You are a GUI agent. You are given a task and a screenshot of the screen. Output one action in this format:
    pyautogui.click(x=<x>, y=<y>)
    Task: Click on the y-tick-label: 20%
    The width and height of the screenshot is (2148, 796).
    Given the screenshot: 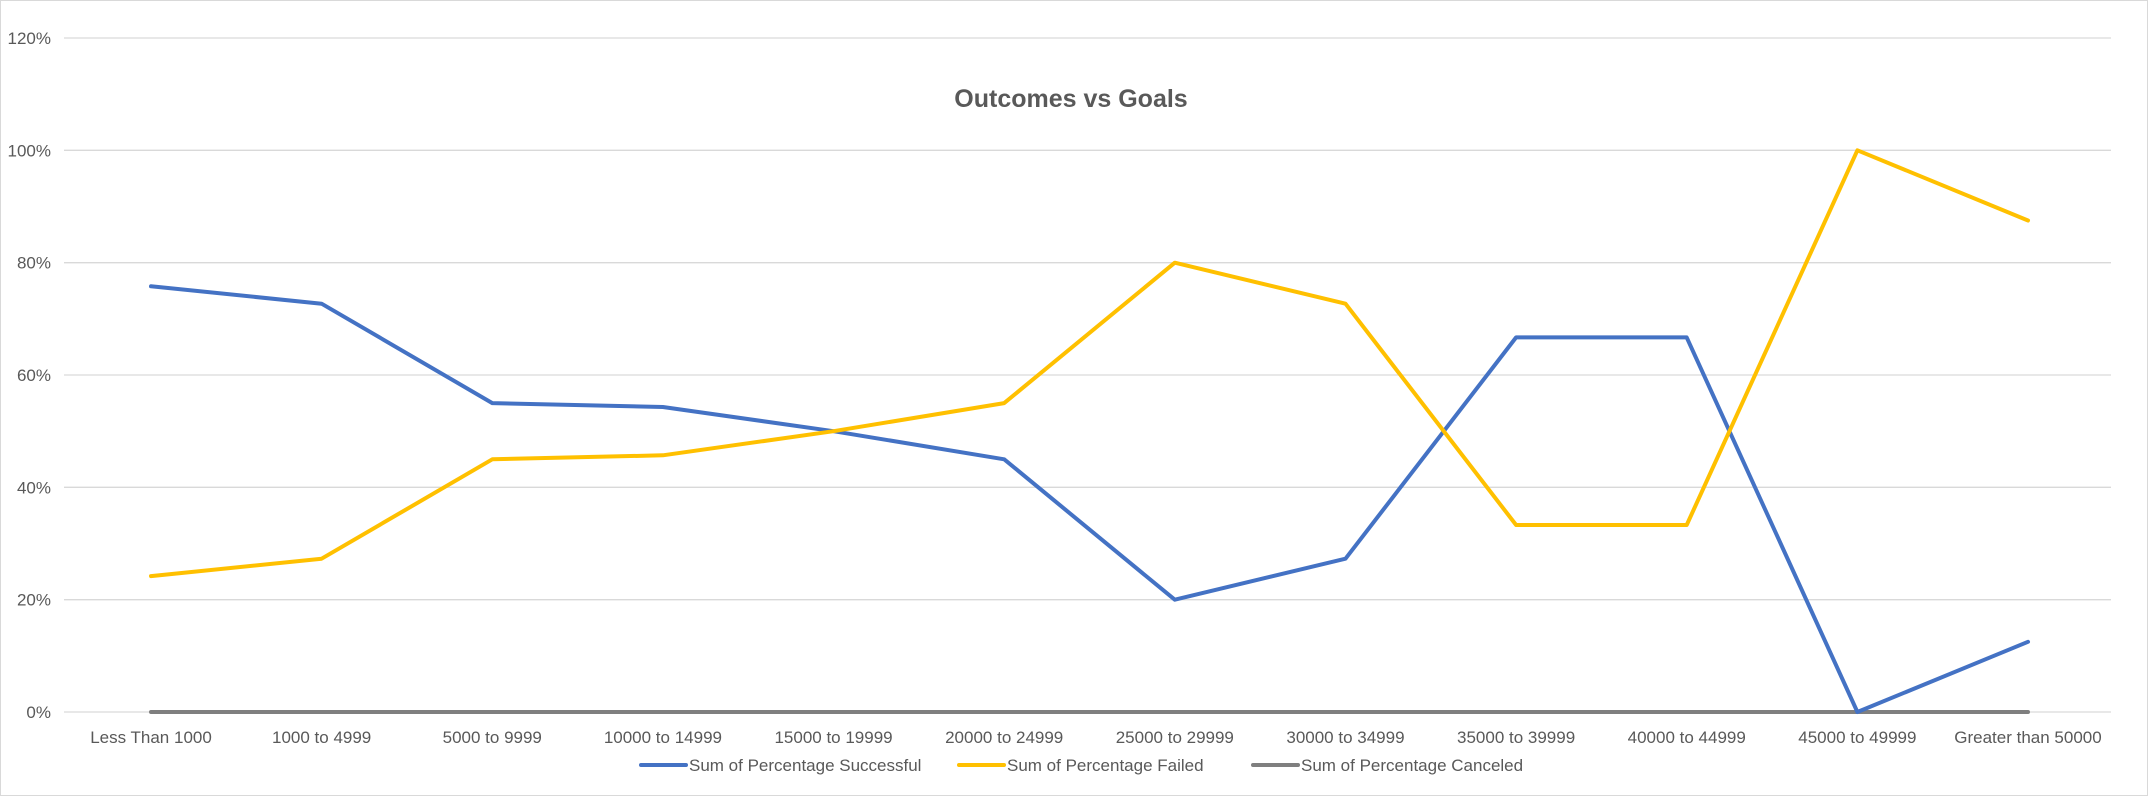 What is the action you would take?
    pyautogui.click(x=34, y=600)
    